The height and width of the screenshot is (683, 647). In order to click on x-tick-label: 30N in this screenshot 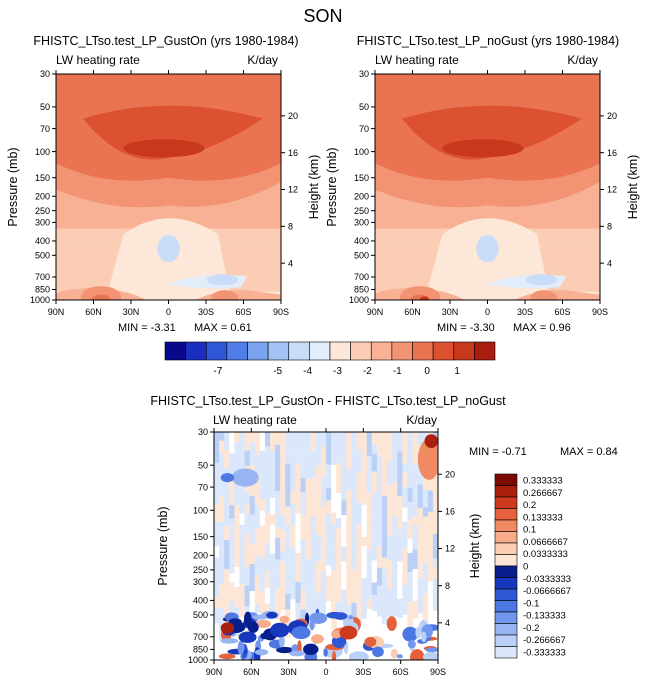, I will do `click(131, 312)`.